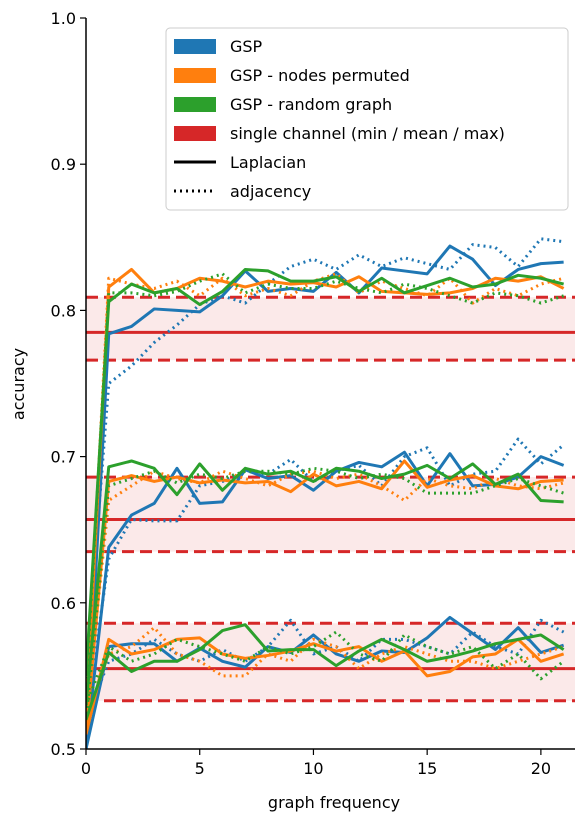 The width and height of the screenshot is (575, 817). Describe the element at coordinates (63, 310) in the screenshot. I see `y-tick-label: 0.8` at that location.